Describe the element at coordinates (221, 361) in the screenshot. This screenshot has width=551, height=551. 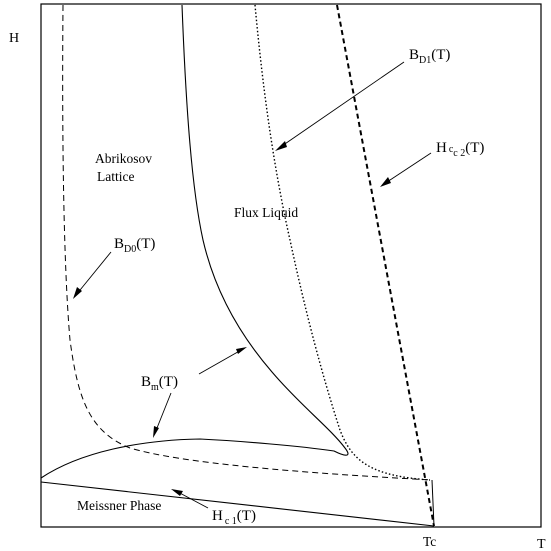
I see `bm-arrow-line-upper` at that location.